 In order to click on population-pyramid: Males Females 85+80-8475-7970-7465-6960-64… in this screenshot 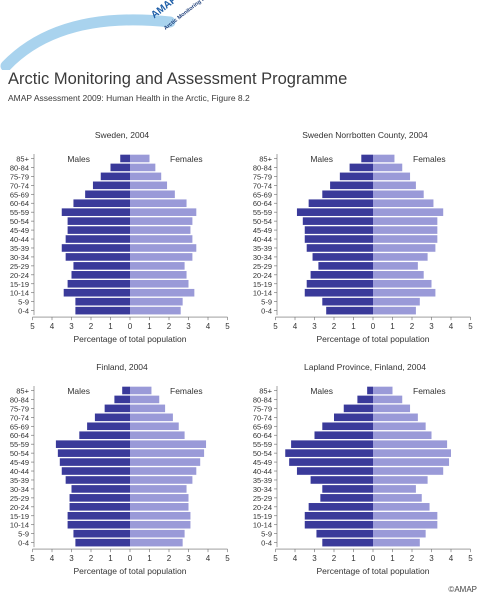, I will do `click(363, 249)`.